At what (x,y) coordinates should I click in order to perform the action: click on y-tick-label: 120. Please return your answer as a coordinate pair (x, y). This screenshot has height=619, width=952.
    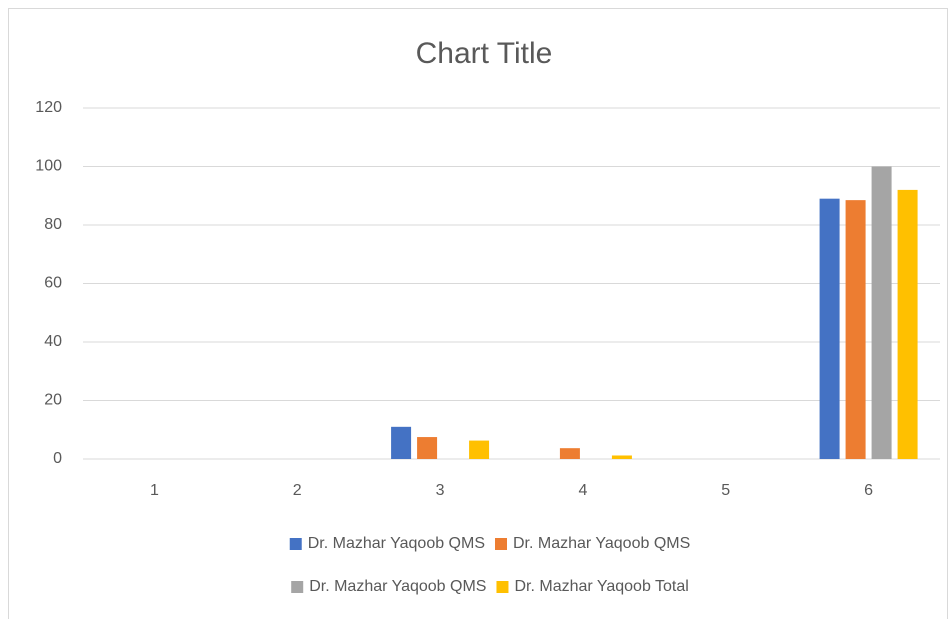
    Looking at the image, I should click on (48, 107).